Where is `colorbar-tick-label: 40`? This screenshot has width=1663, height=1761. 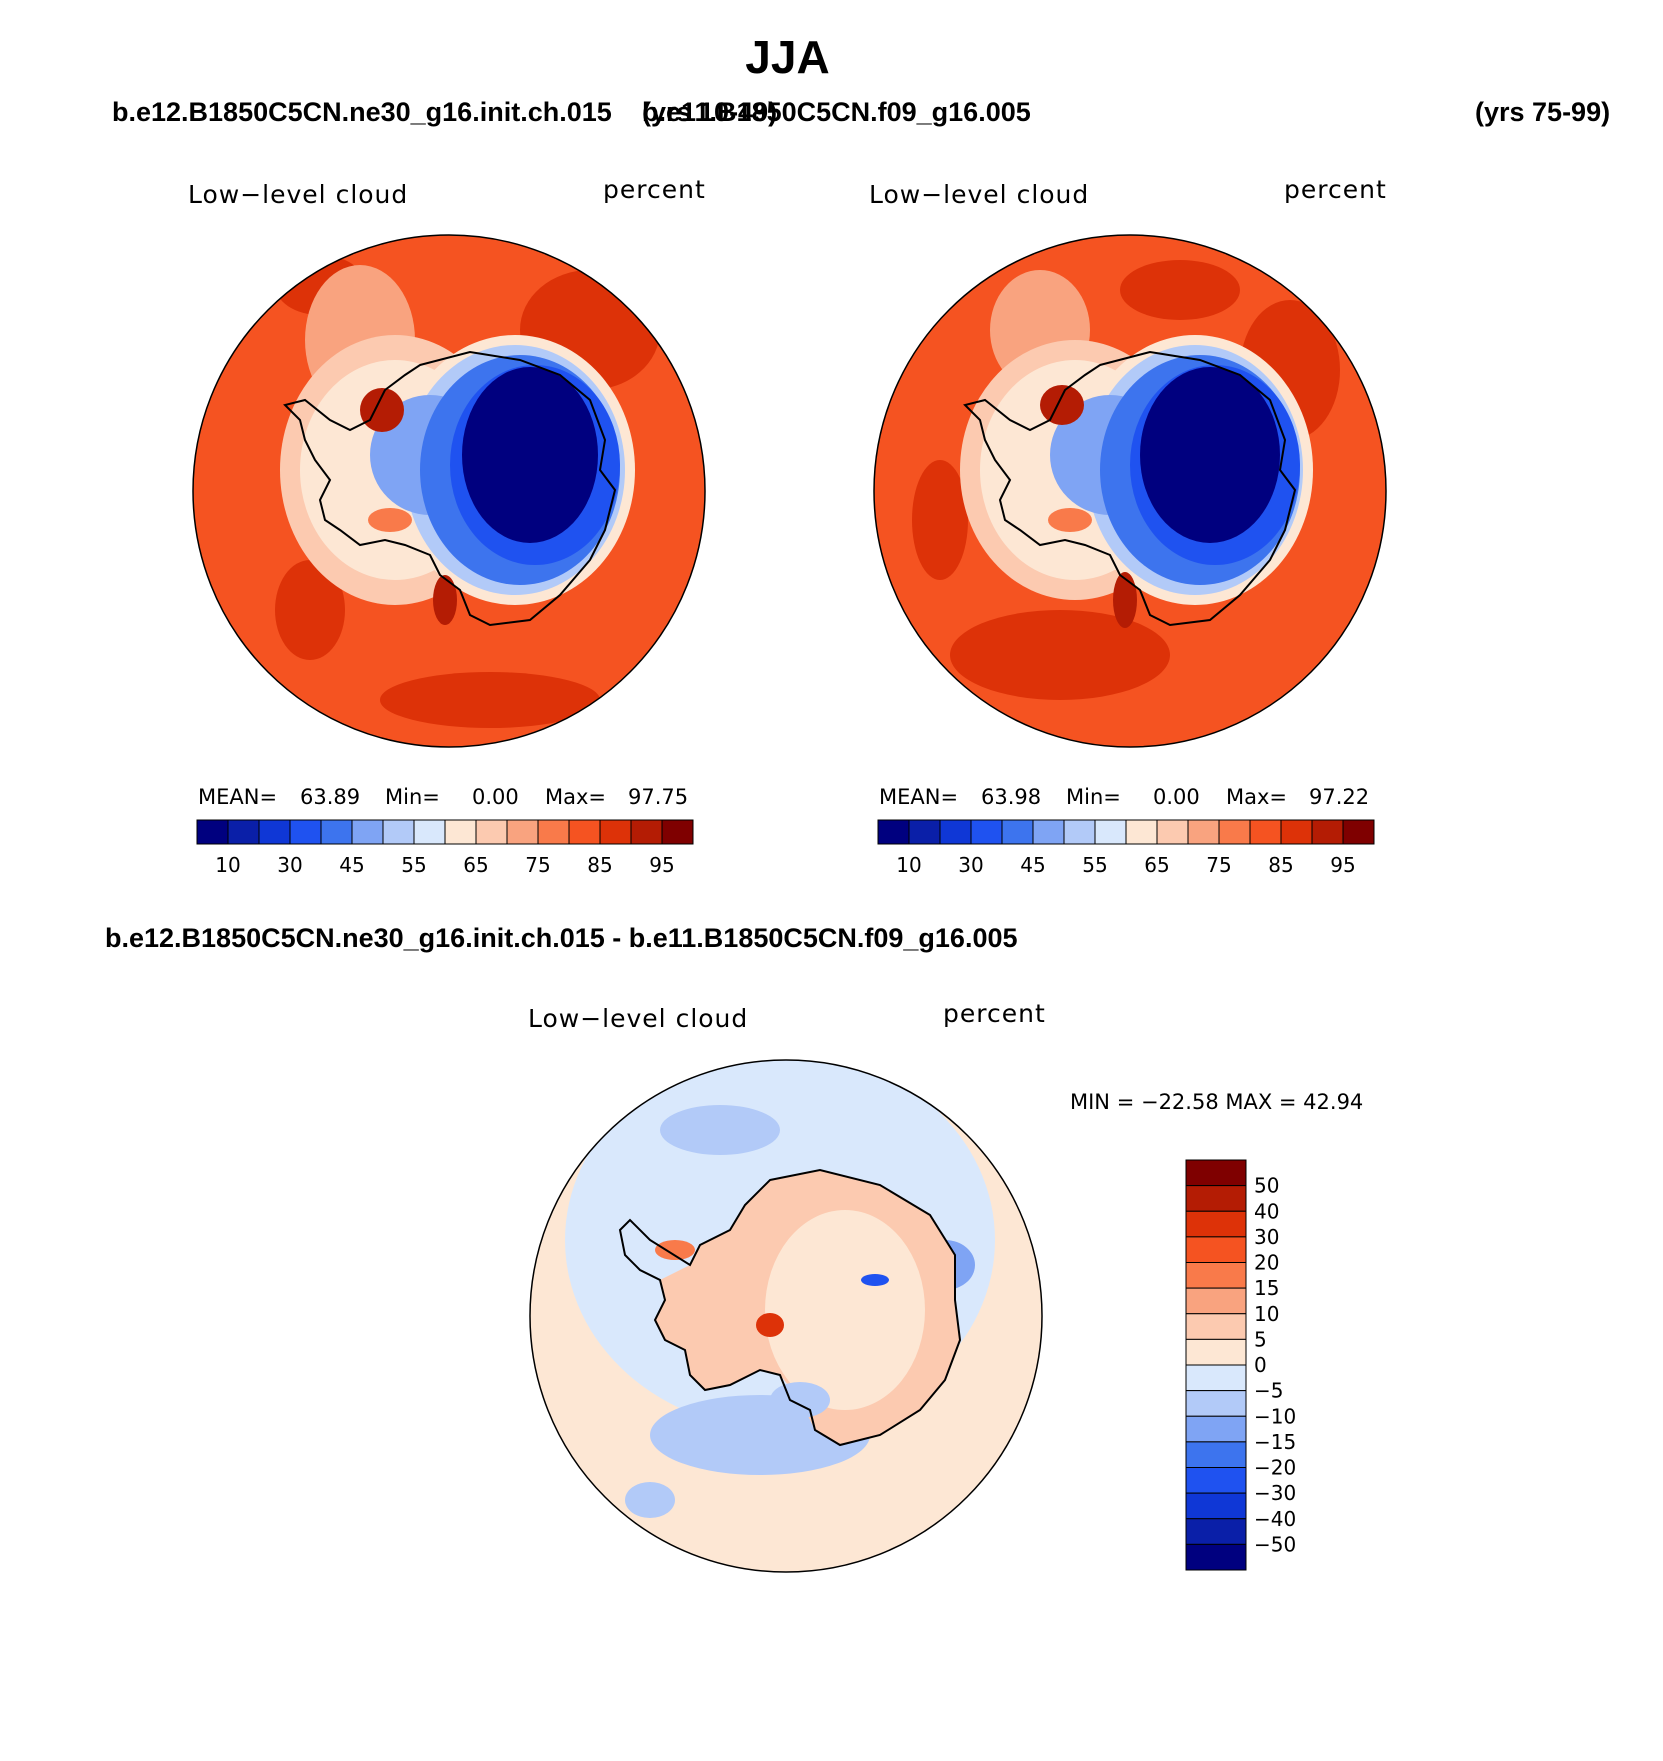
colorbar-tick-label: 40 is located at coordinates (1266, 1211).